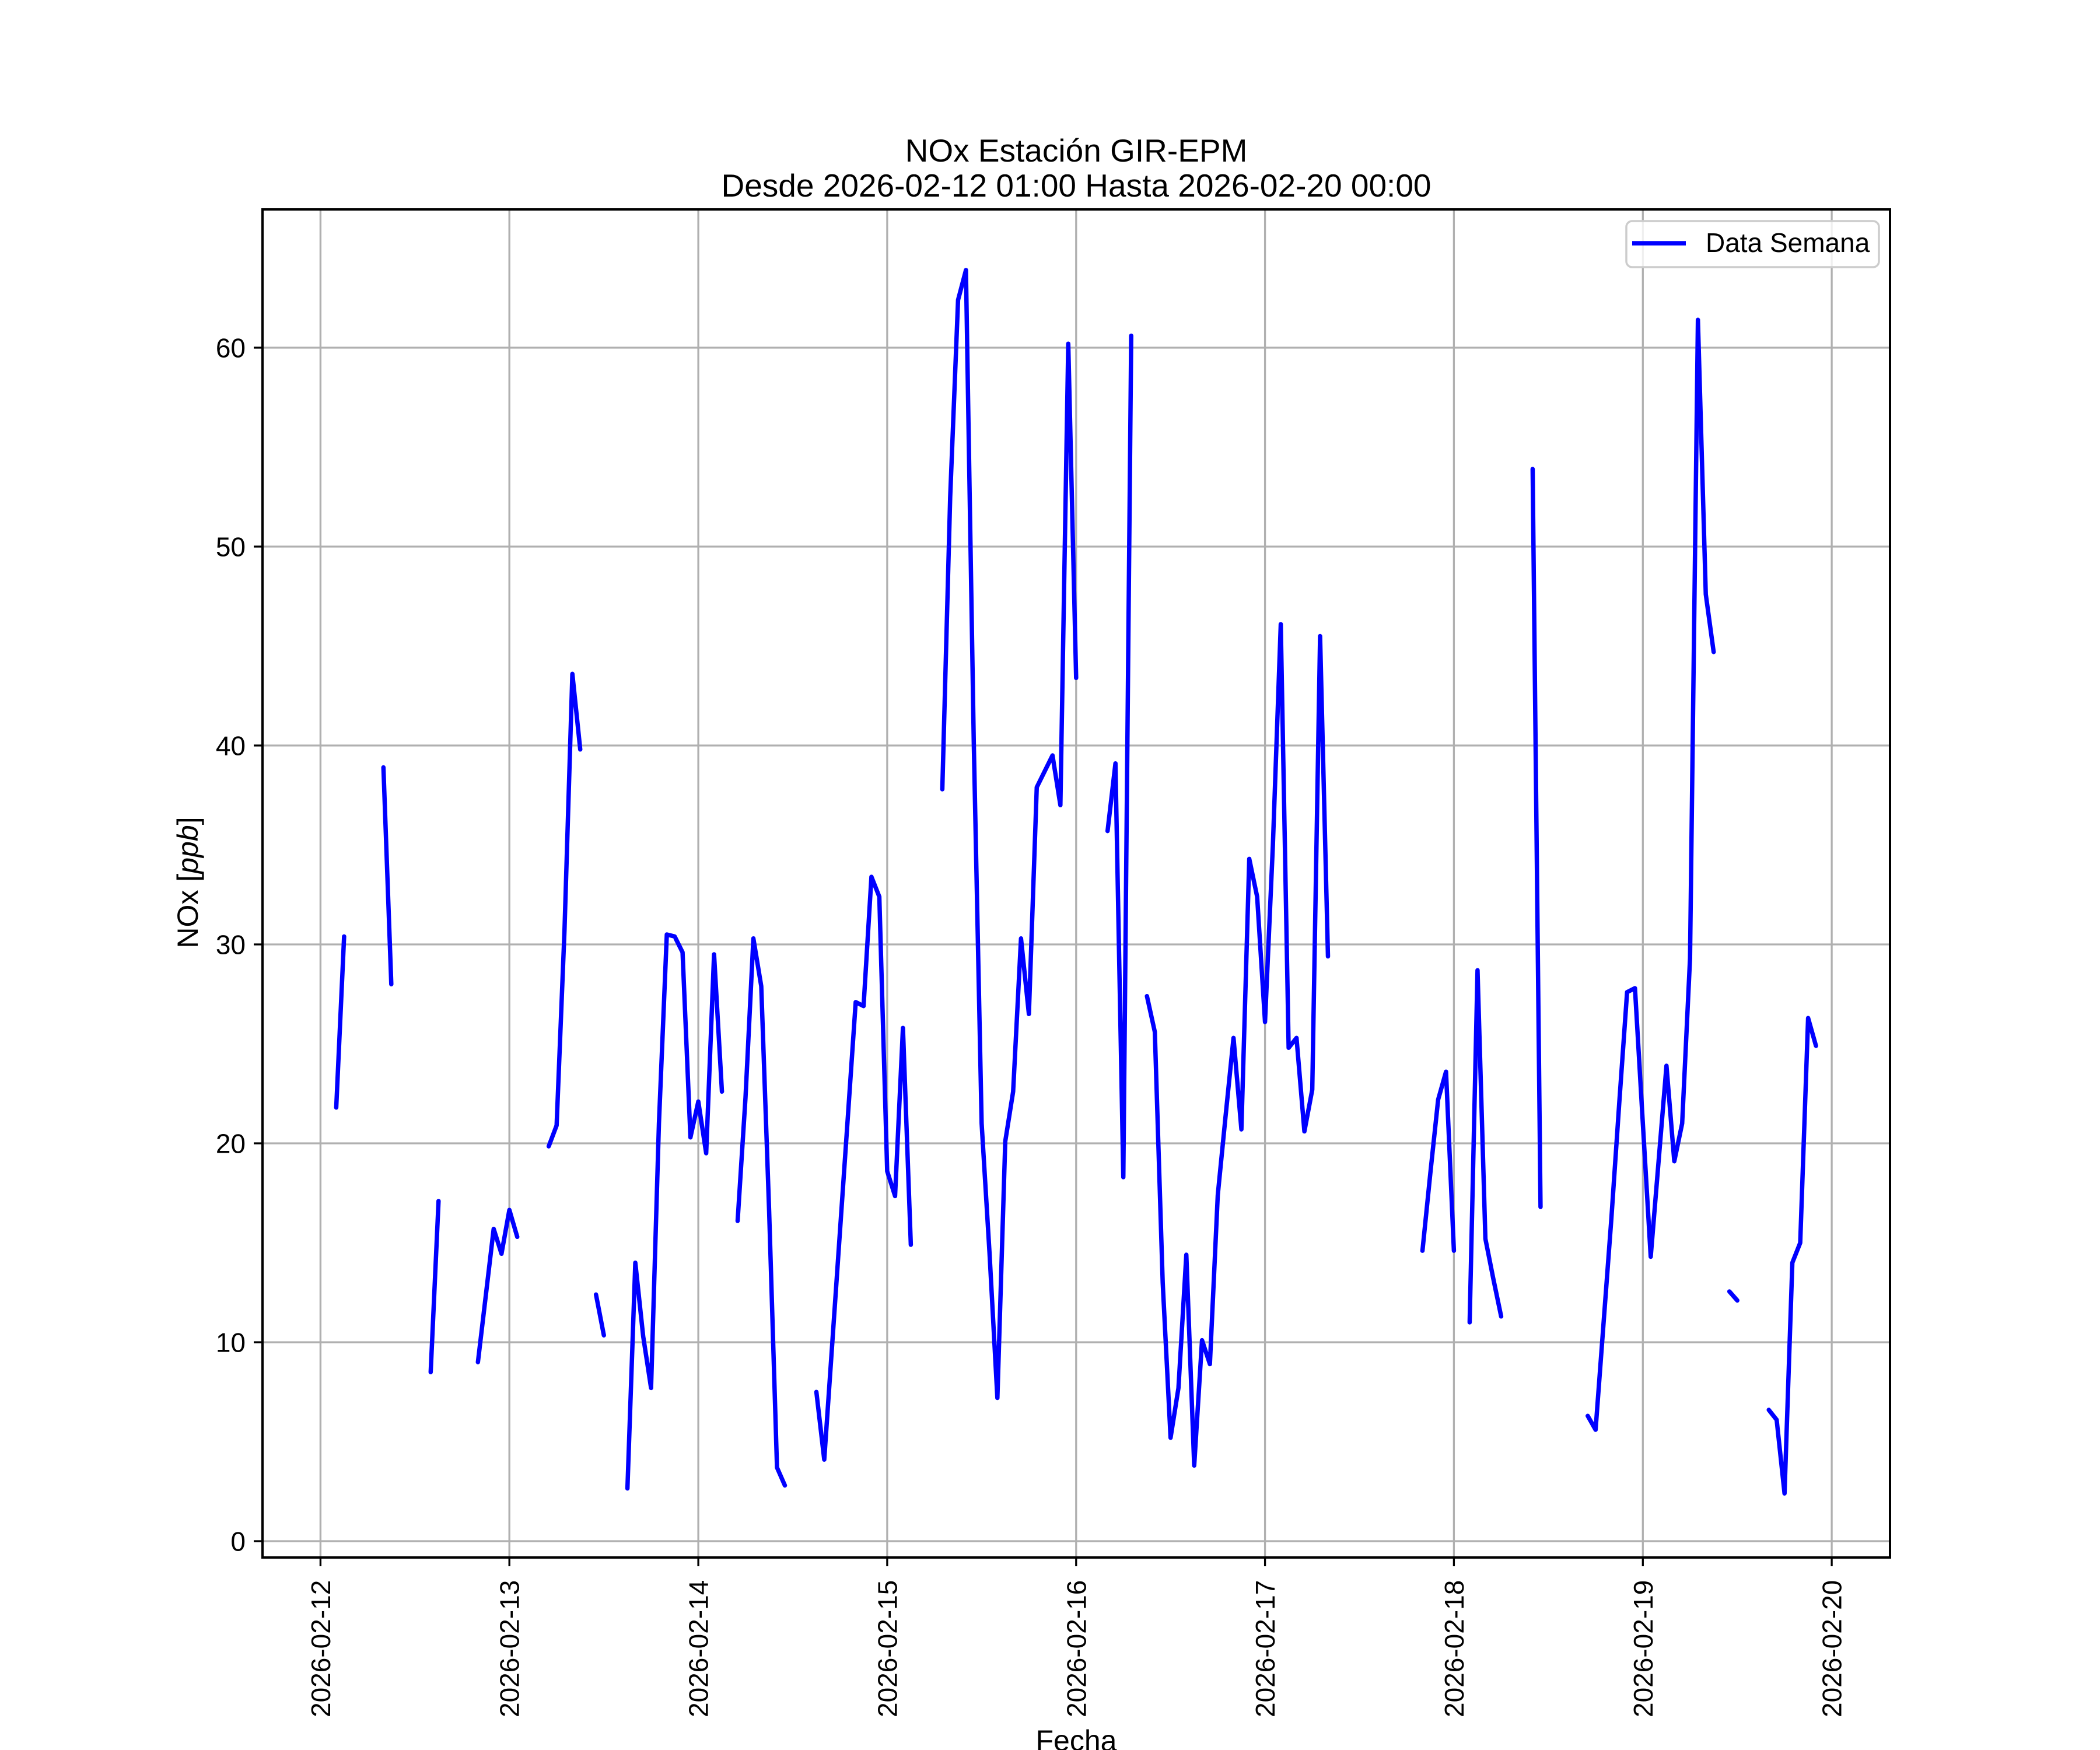 The height and width of the screenshot is (1750, 2100). I want to click on svg-text: 50, so click(231, 547).